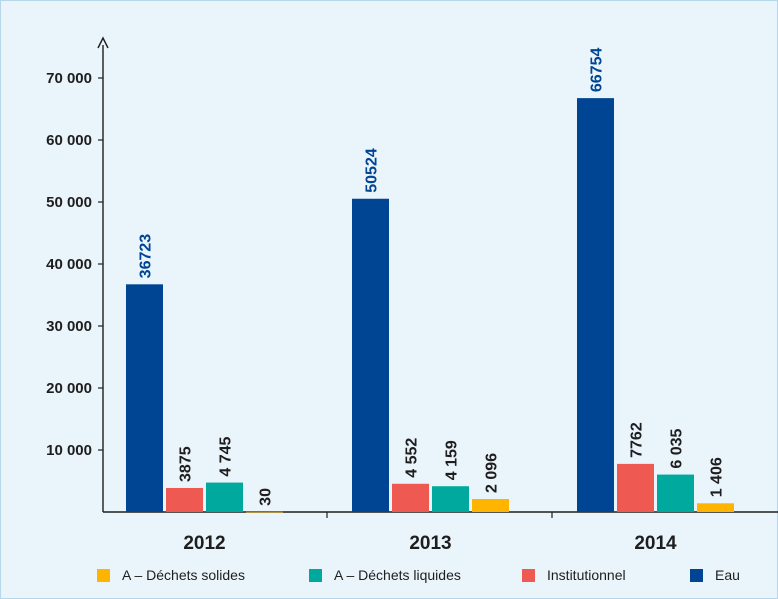 Image resolution: width=778 pixels, height=599 pixels. What do you see at coordinates (69, 264) in the screenshot?
I see `y-tick-label: 40 000` at bounding box center [69, 264].